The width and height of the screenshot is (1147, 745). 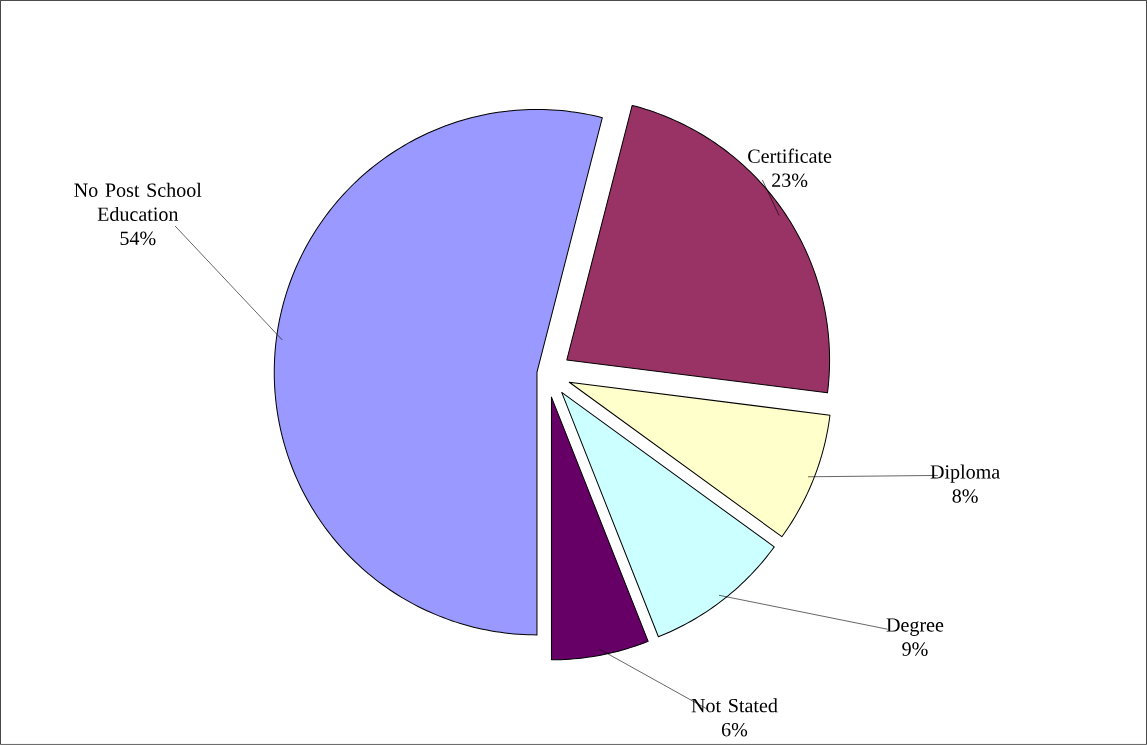 I want to click on slice-label: Certificate, so click(x=790, y=155).